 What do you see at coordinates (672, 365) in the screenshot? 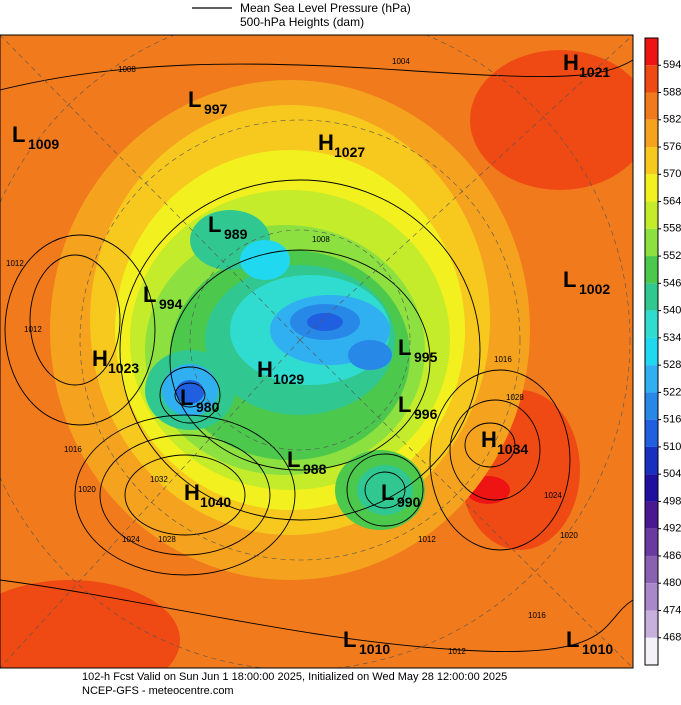
I see `colorbar-label: 528` at bounding box center [672, 365].